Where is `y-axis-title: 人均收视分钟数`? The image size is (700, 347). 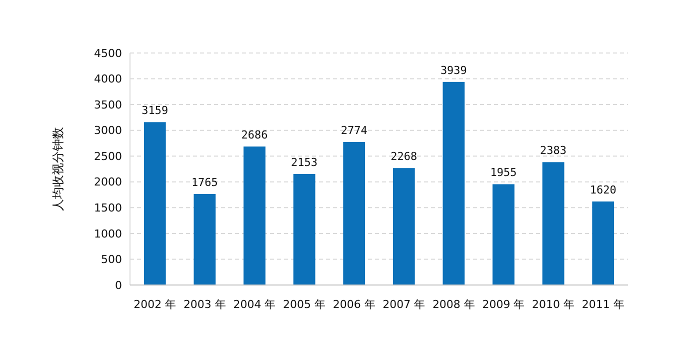 y-axis-title: 人均收视分钟数 is located at coordinates (58, 169).